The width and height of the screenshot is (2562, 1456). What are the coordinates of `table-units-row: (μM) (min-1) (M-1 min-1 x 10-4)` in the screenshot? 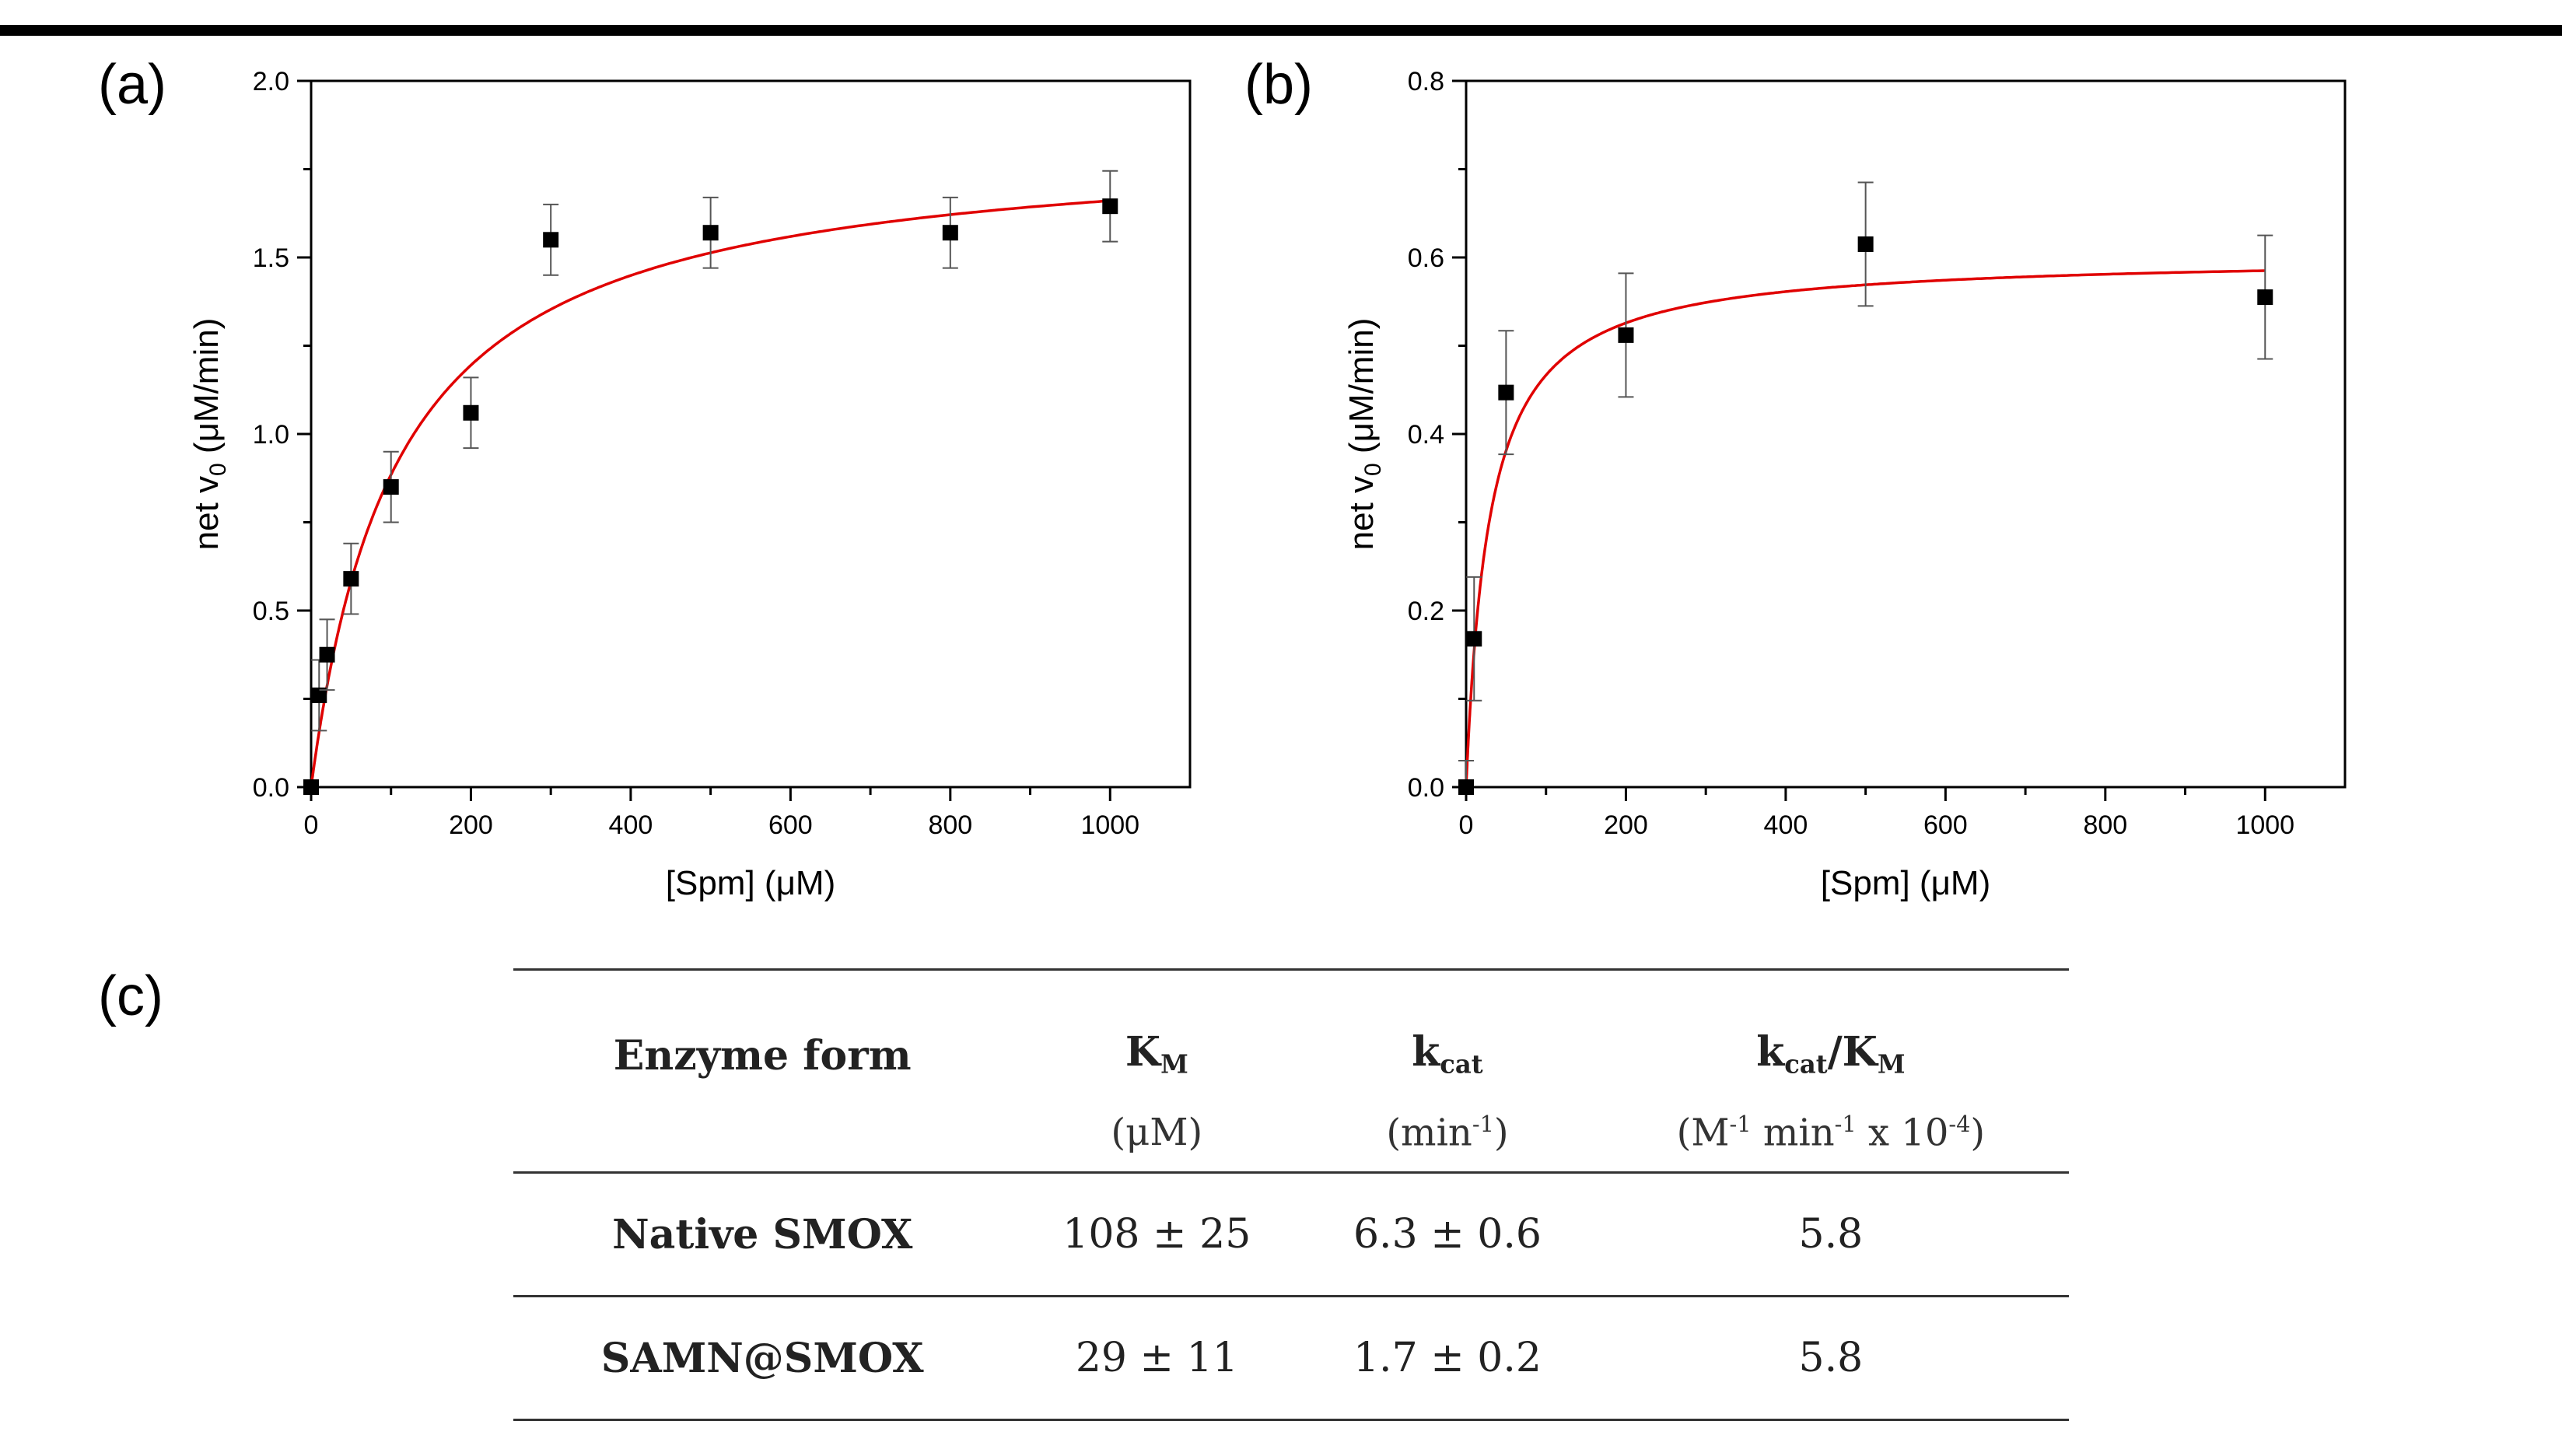 It's located at (1291, 1134).